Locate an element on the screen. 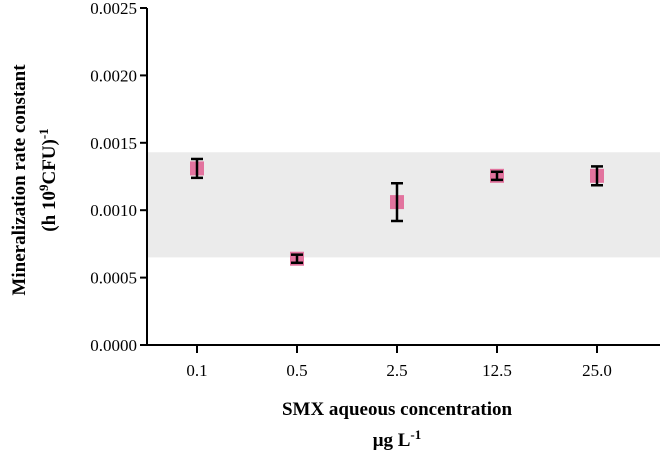 This screenshot has width=661, height=455. y-tick-label: 0.0015 is located at coordinates (113, 143).